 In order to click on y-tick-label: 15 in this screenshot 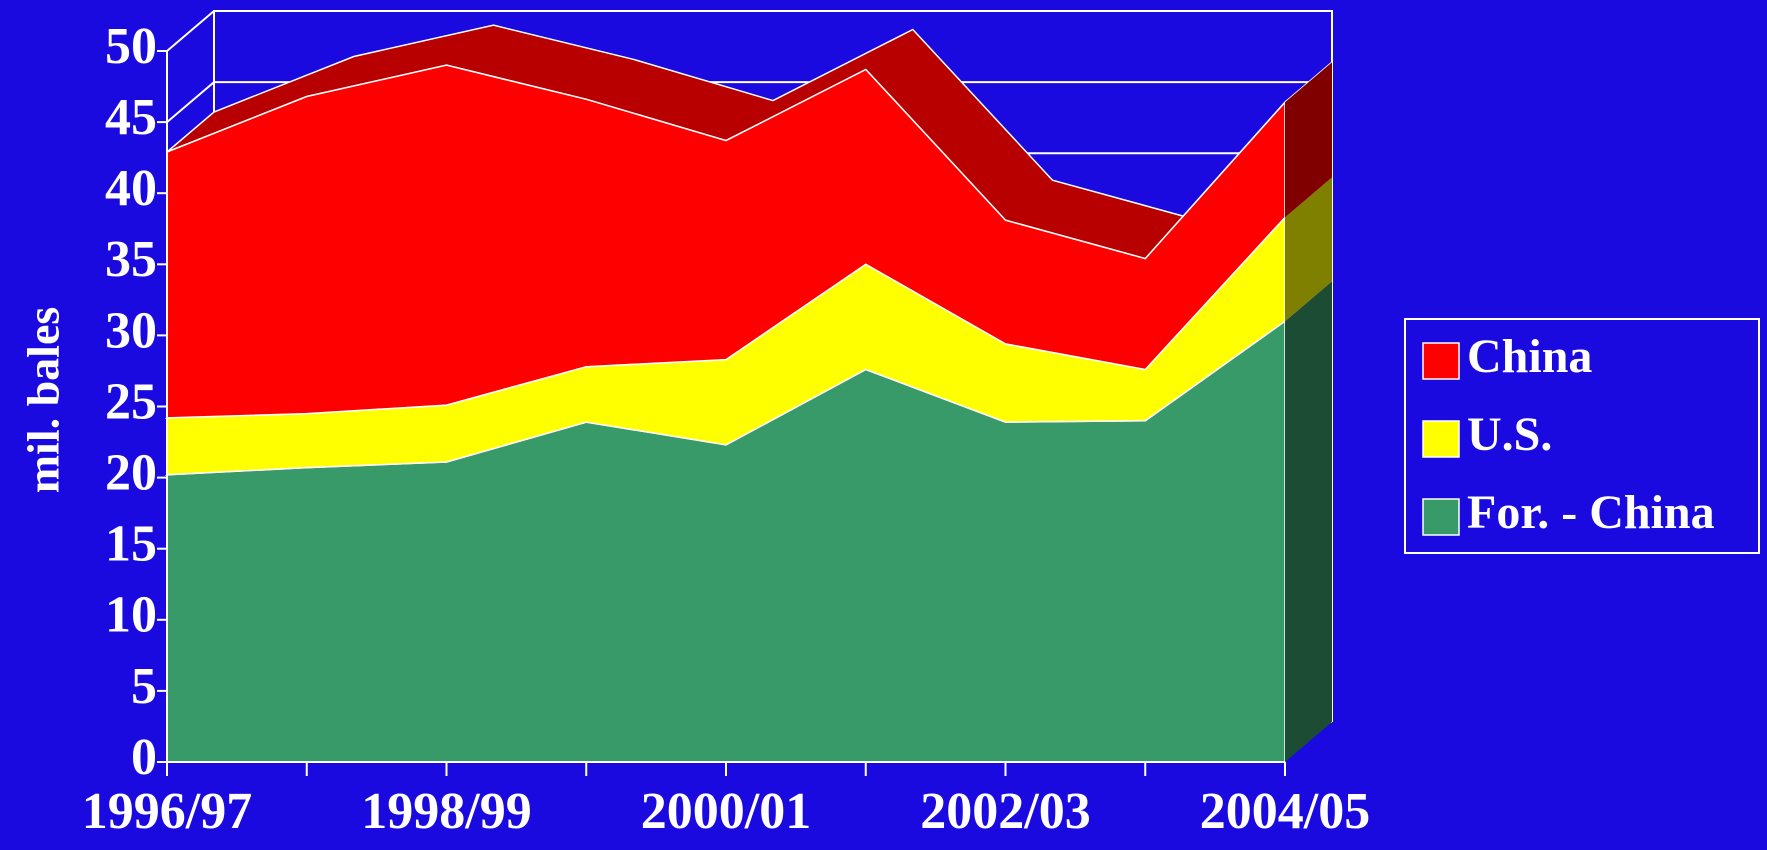, I will do `click(131, 544)`.